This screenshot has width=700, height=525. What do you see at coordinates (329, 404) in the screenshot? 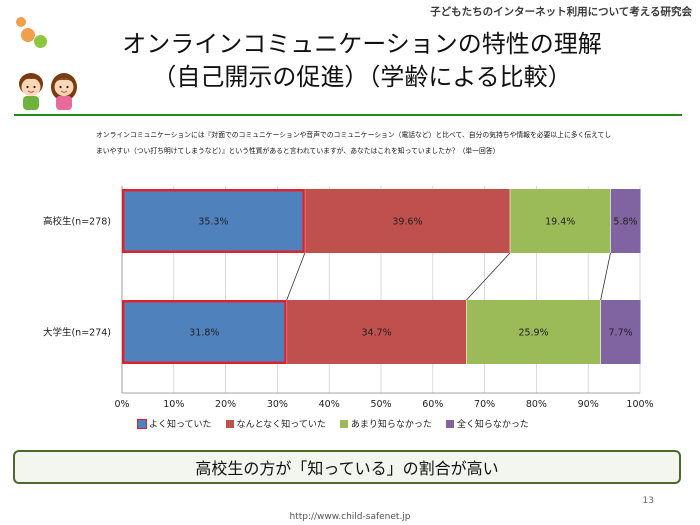
I see `x-tick-label: 40%` at bounding box center [329, 404].